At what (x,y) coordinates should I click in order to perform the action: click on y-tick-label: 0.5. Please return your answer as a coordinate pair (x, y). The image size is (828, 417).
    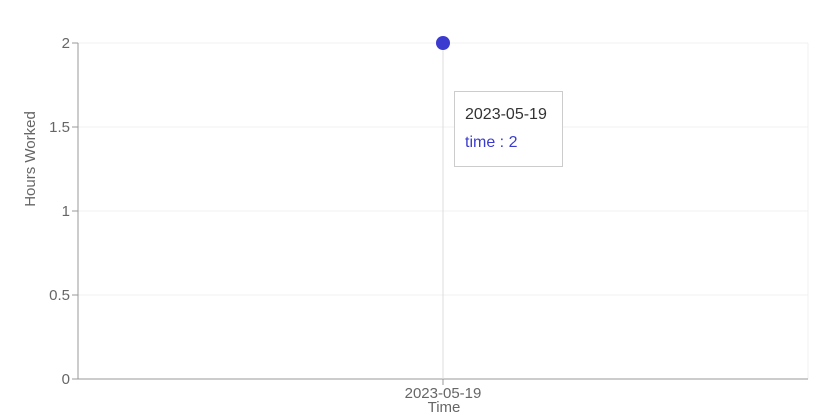
    Looking at the image, I should click on (59, 295).